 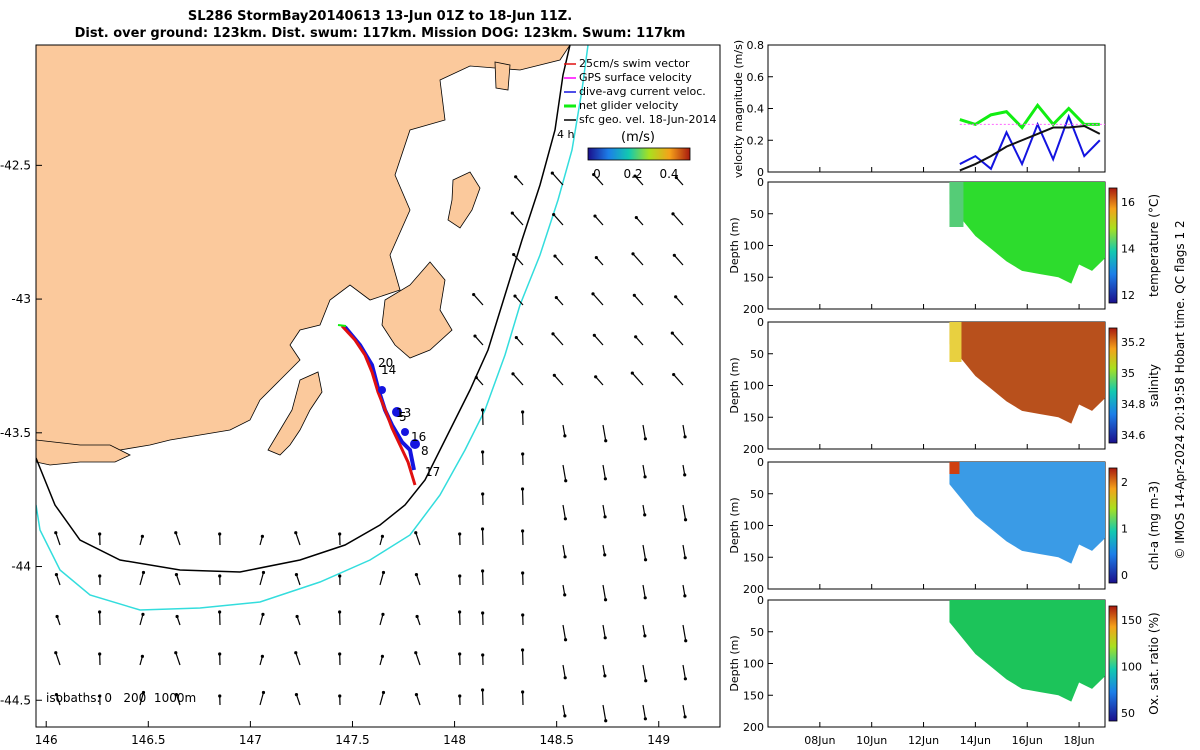 I want to click on day-label: 13, so click(x=403, y=413).